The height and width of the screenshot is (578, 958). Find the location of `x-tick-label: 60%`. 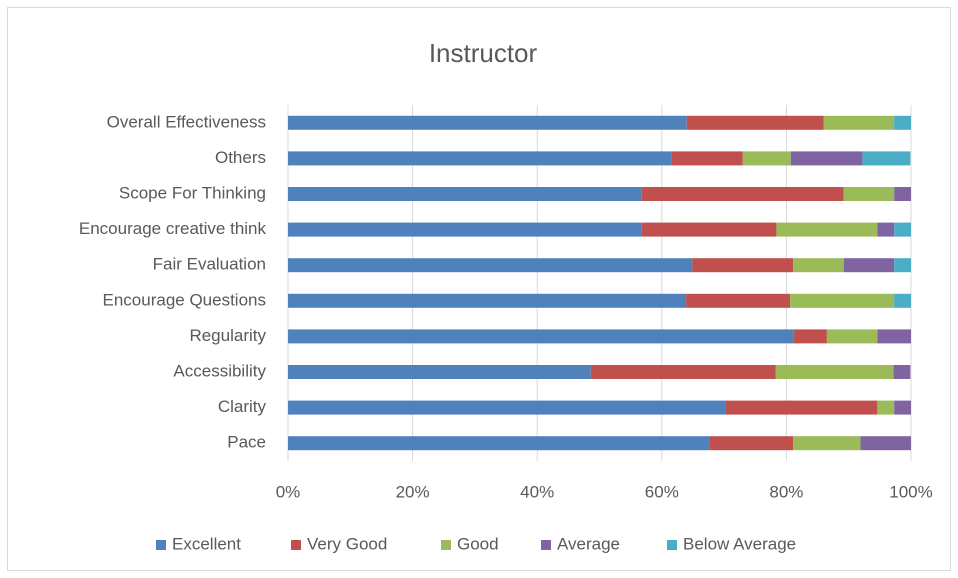

x-tick-label: 60% is located at coordinates (662, 491).